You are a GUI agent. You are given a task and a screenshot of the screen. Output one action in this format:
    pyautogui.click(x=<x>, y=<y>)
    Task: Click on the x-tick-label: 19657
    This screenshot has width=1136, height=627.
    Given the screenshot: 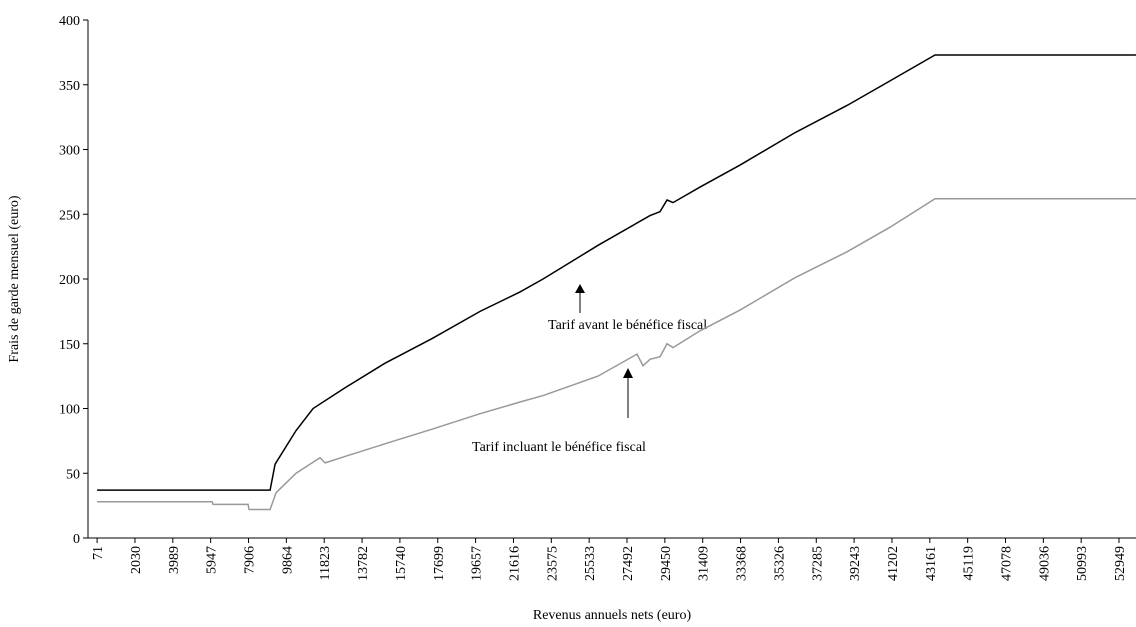 What is the action you would take?
    pyautogui.click(x=477, y=563)
    